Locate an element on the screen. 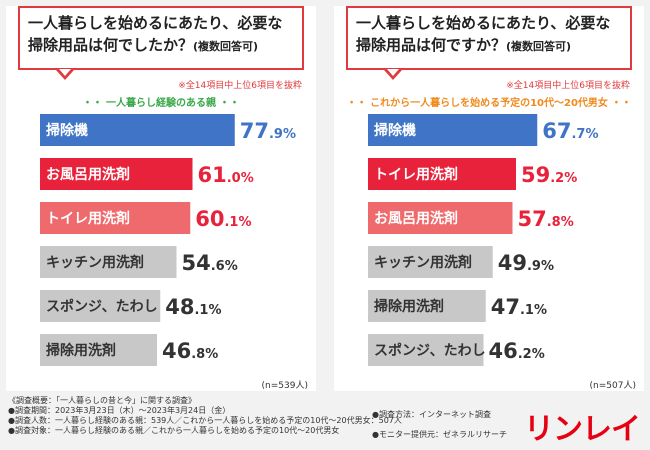 Image resolution: width=650 pixels, height=450 pixels. left-bar-label-1: お風呂用洗剤 is located at coordinates (88, 174).